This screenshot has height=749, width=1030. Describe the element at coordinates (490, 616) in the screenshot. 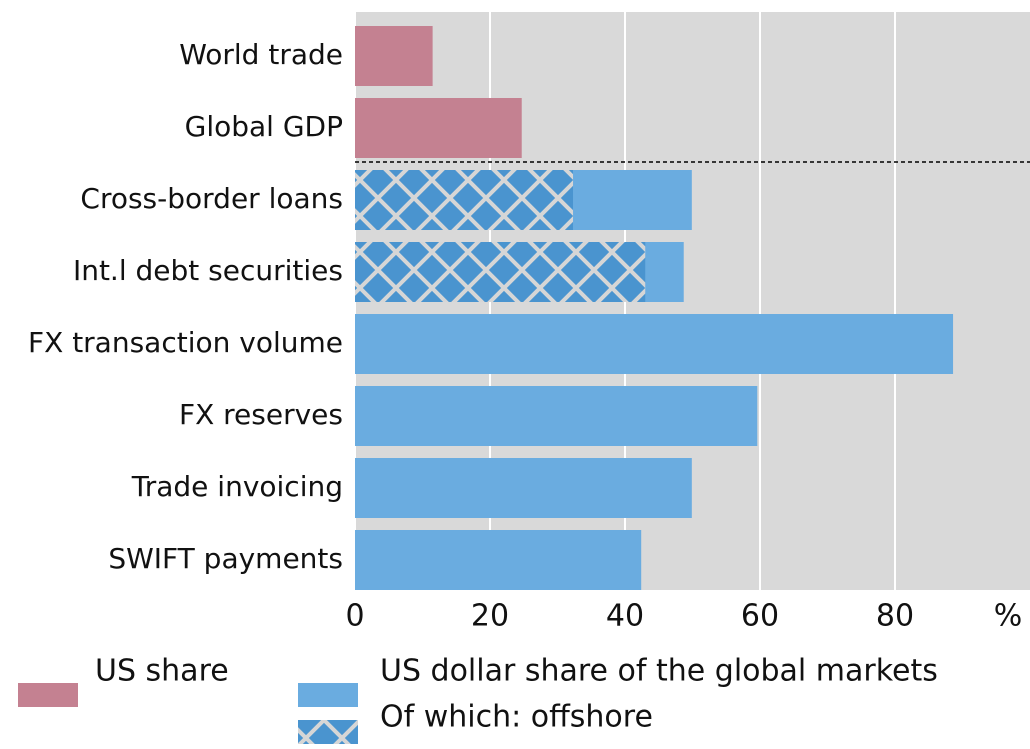

I see `x-tick-label: 20` at that location.